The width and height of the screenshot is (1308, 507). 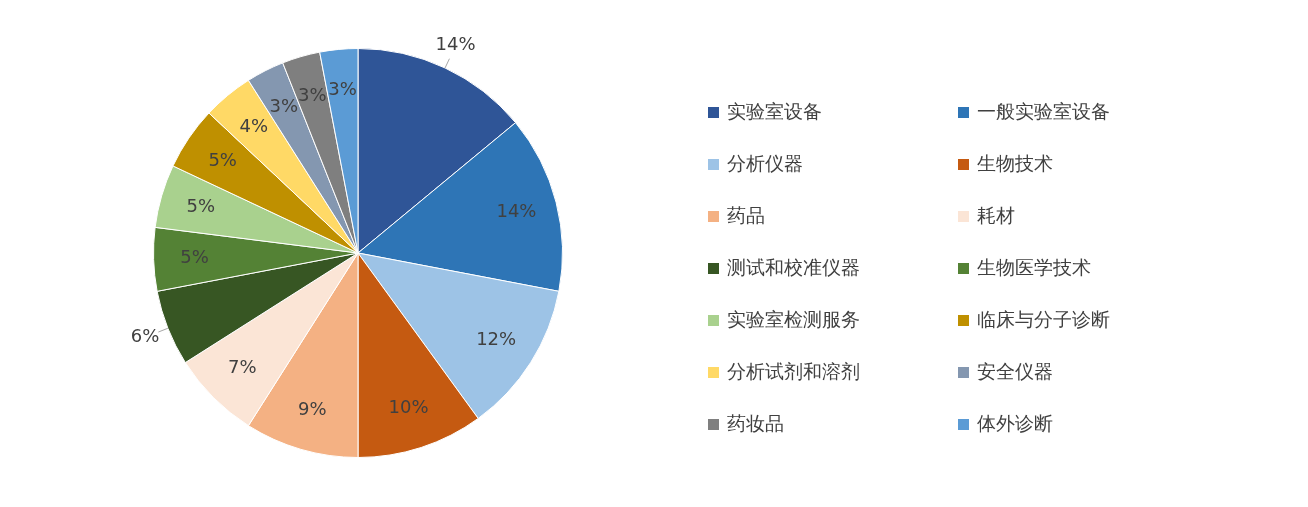 What do you see at coordinates (1015, 371) in the screenshot?
I see `legend-label: 安全仪器` at bounding box center [1015, 371].